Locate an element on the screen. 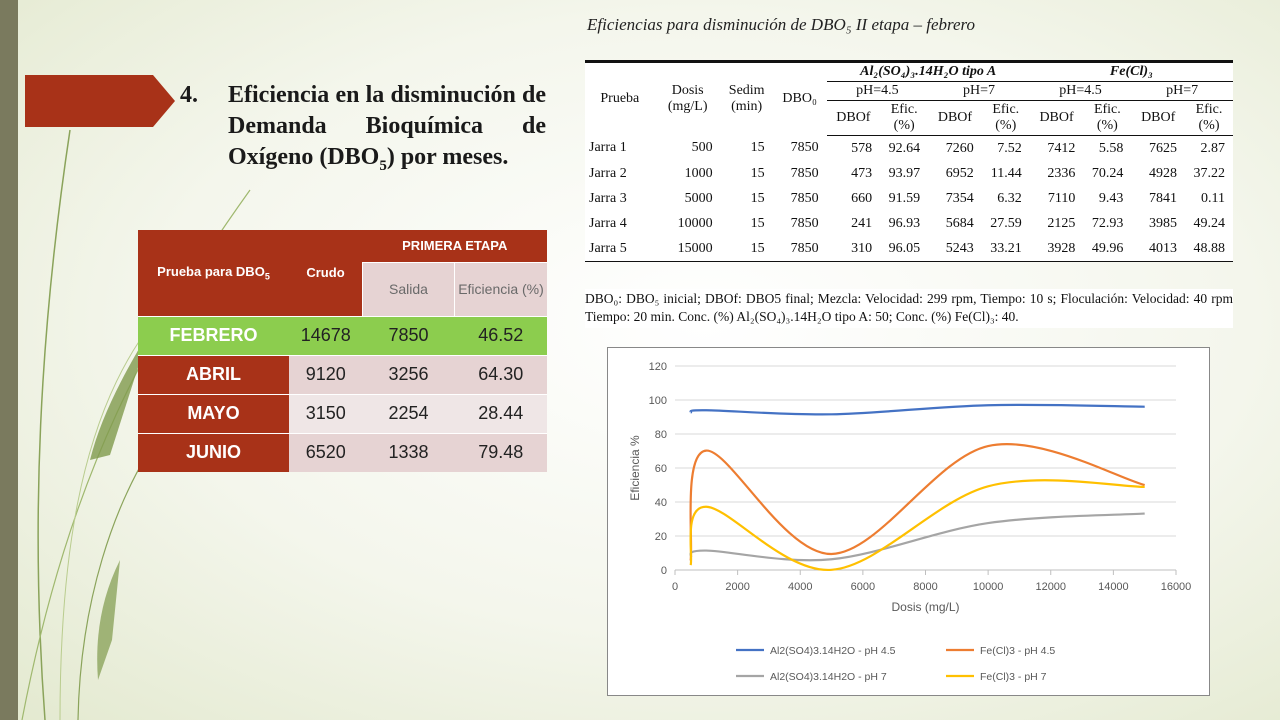  table-cell: 48.88 is located at coordinates (1209, 249).